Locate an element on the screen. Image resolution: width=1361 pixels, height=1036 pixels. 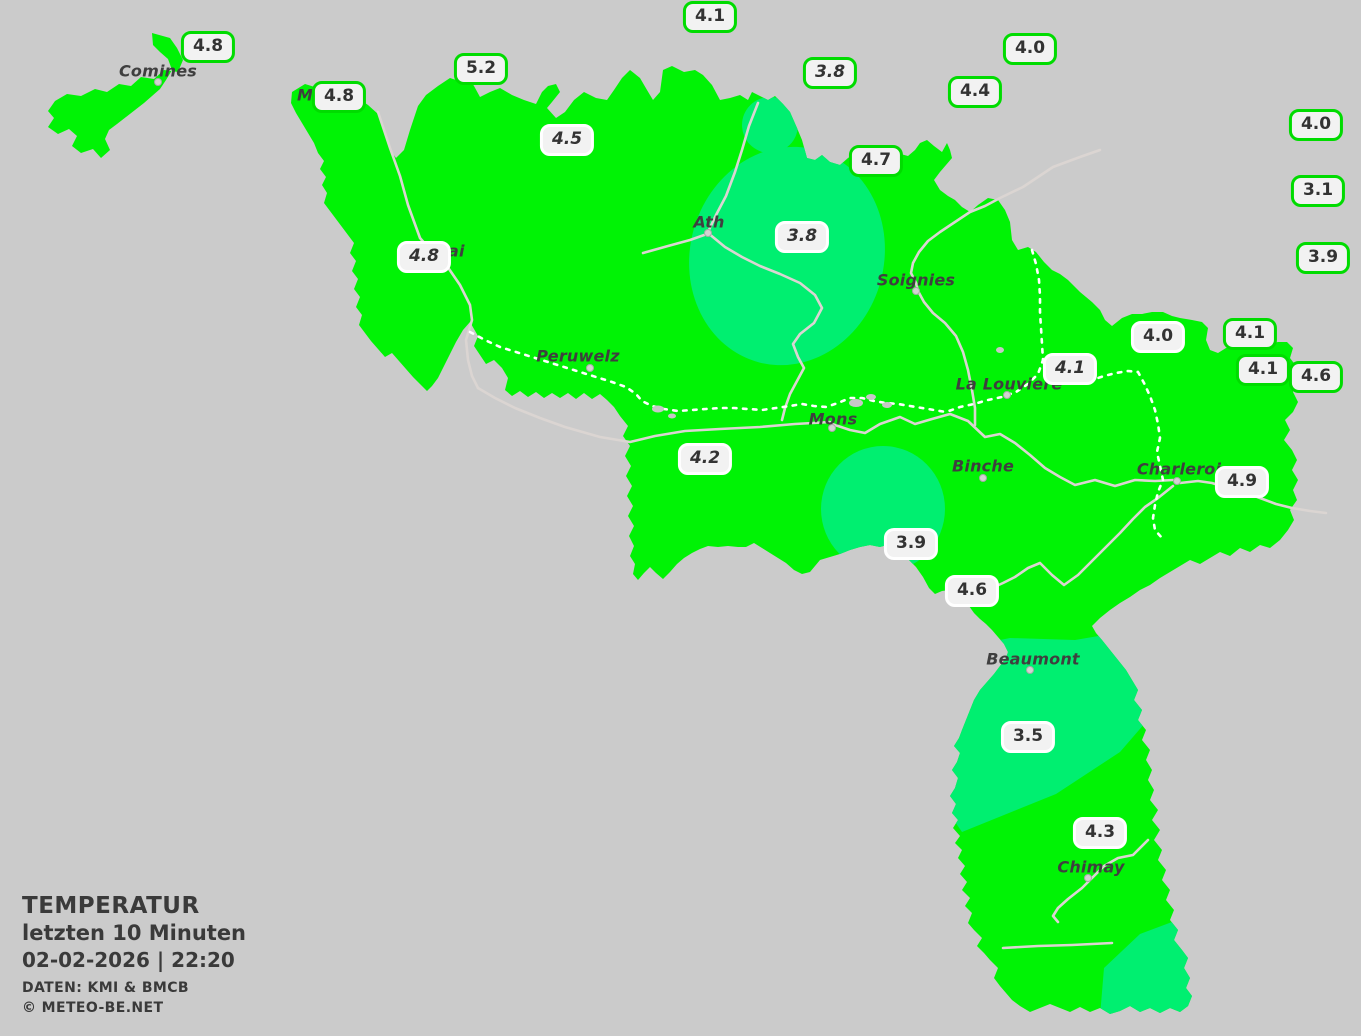
map-datetime: 02-02-2026 | 22:20 is located at coordinates (128, 960).